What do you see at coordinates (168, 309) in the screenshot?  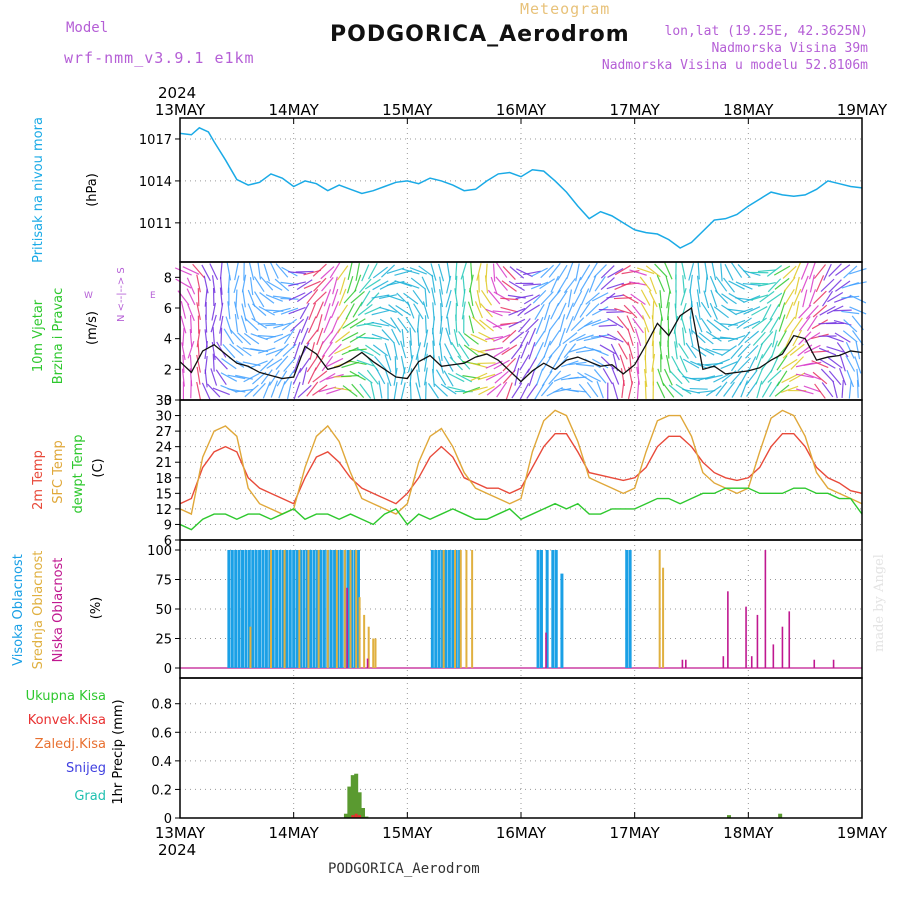 I see `y-tick-label: 6` at bounding box center [168, 309].